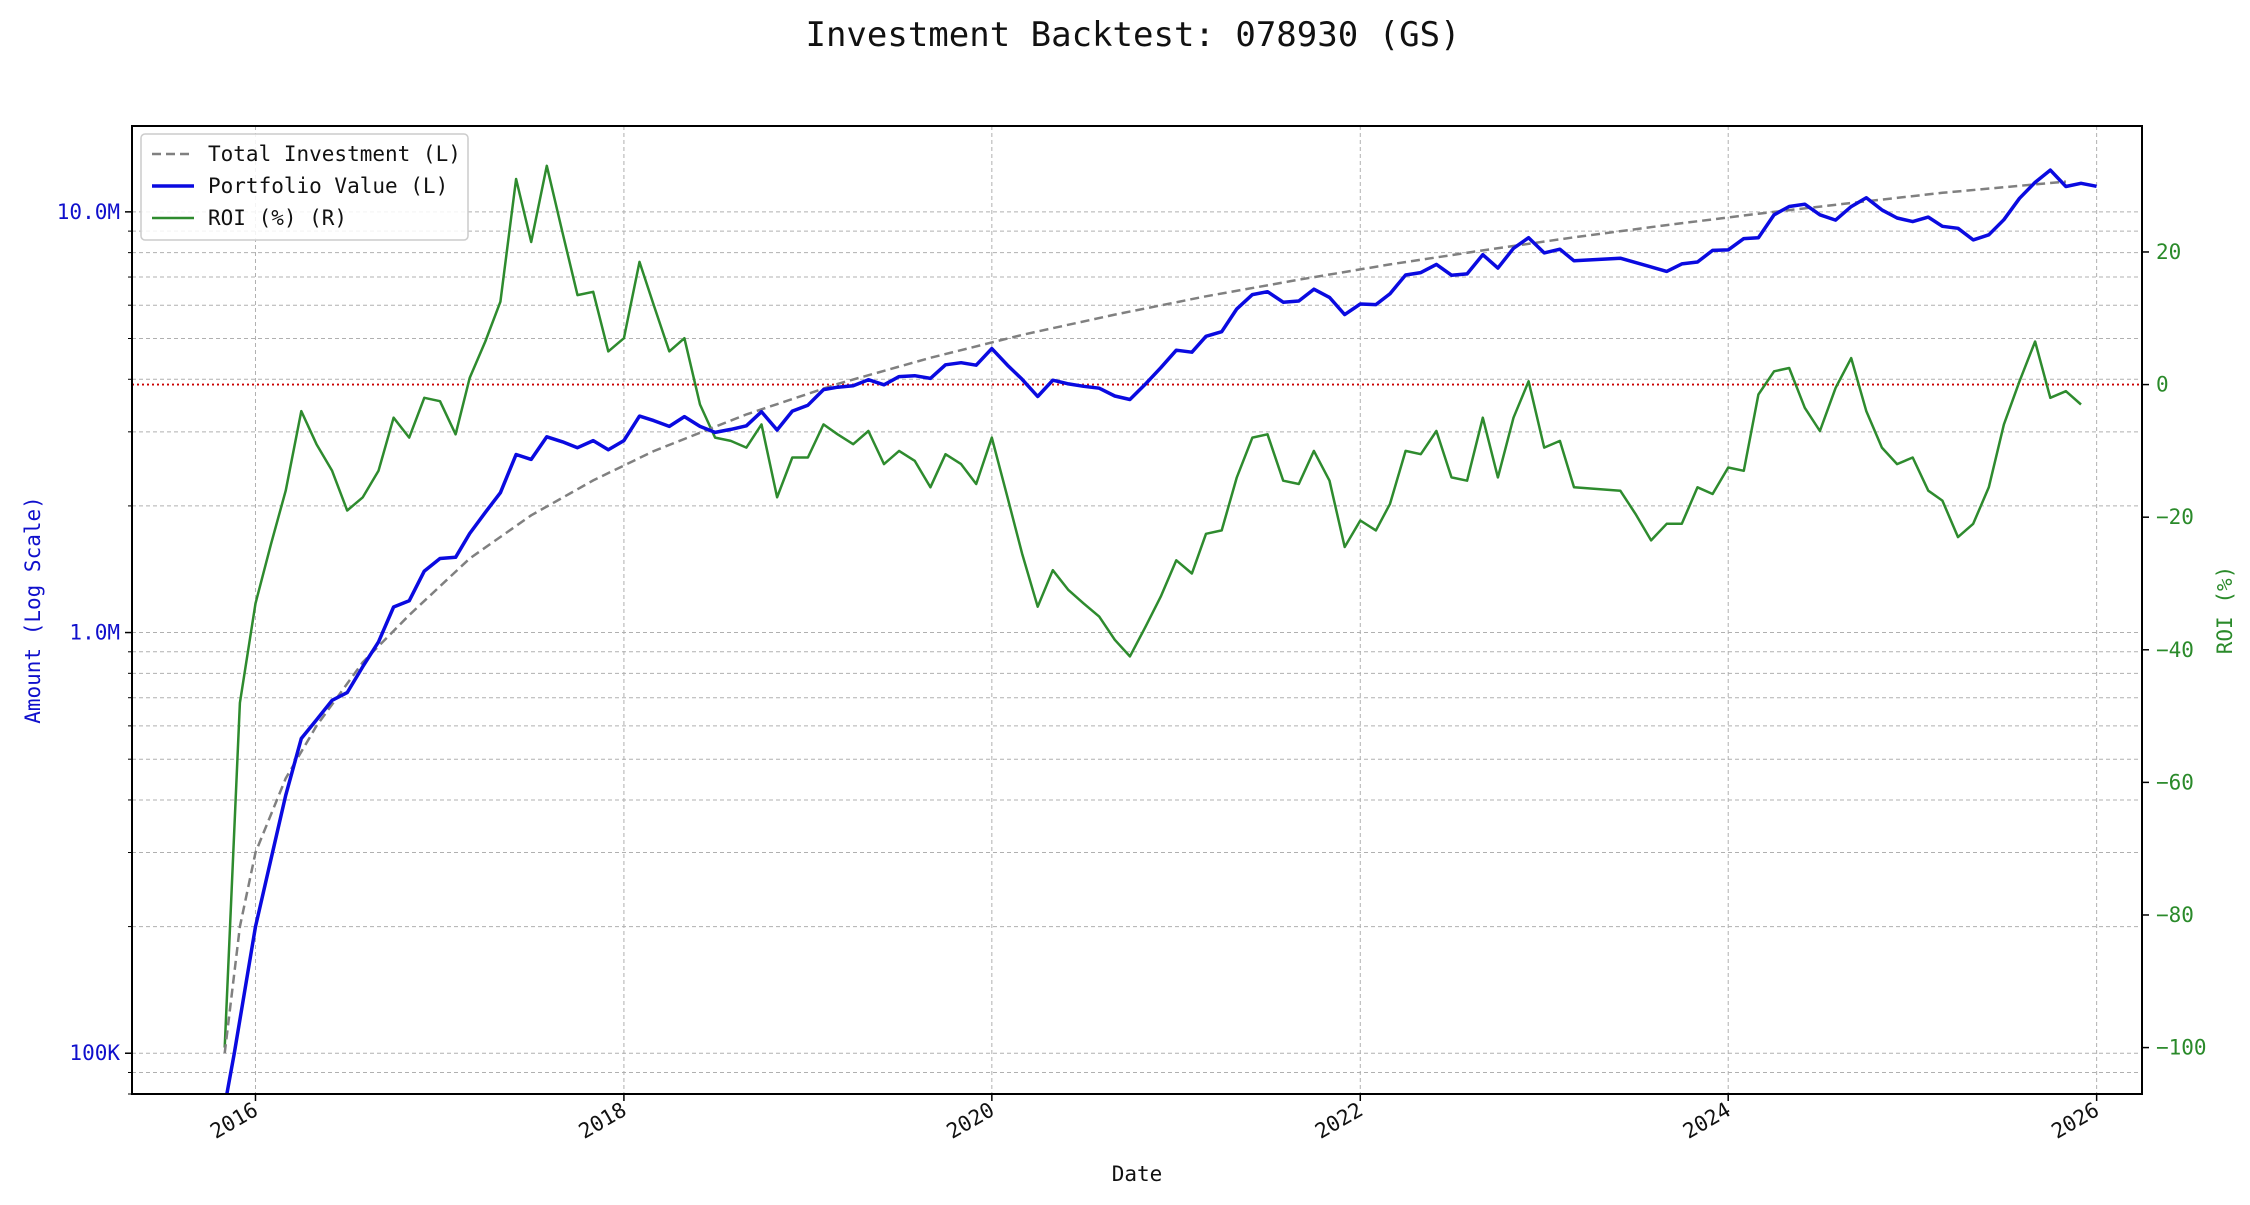  Describe the element at coordinates (603, 1121) in the screenshot. I see `x-tick-label: 2018` at that location.